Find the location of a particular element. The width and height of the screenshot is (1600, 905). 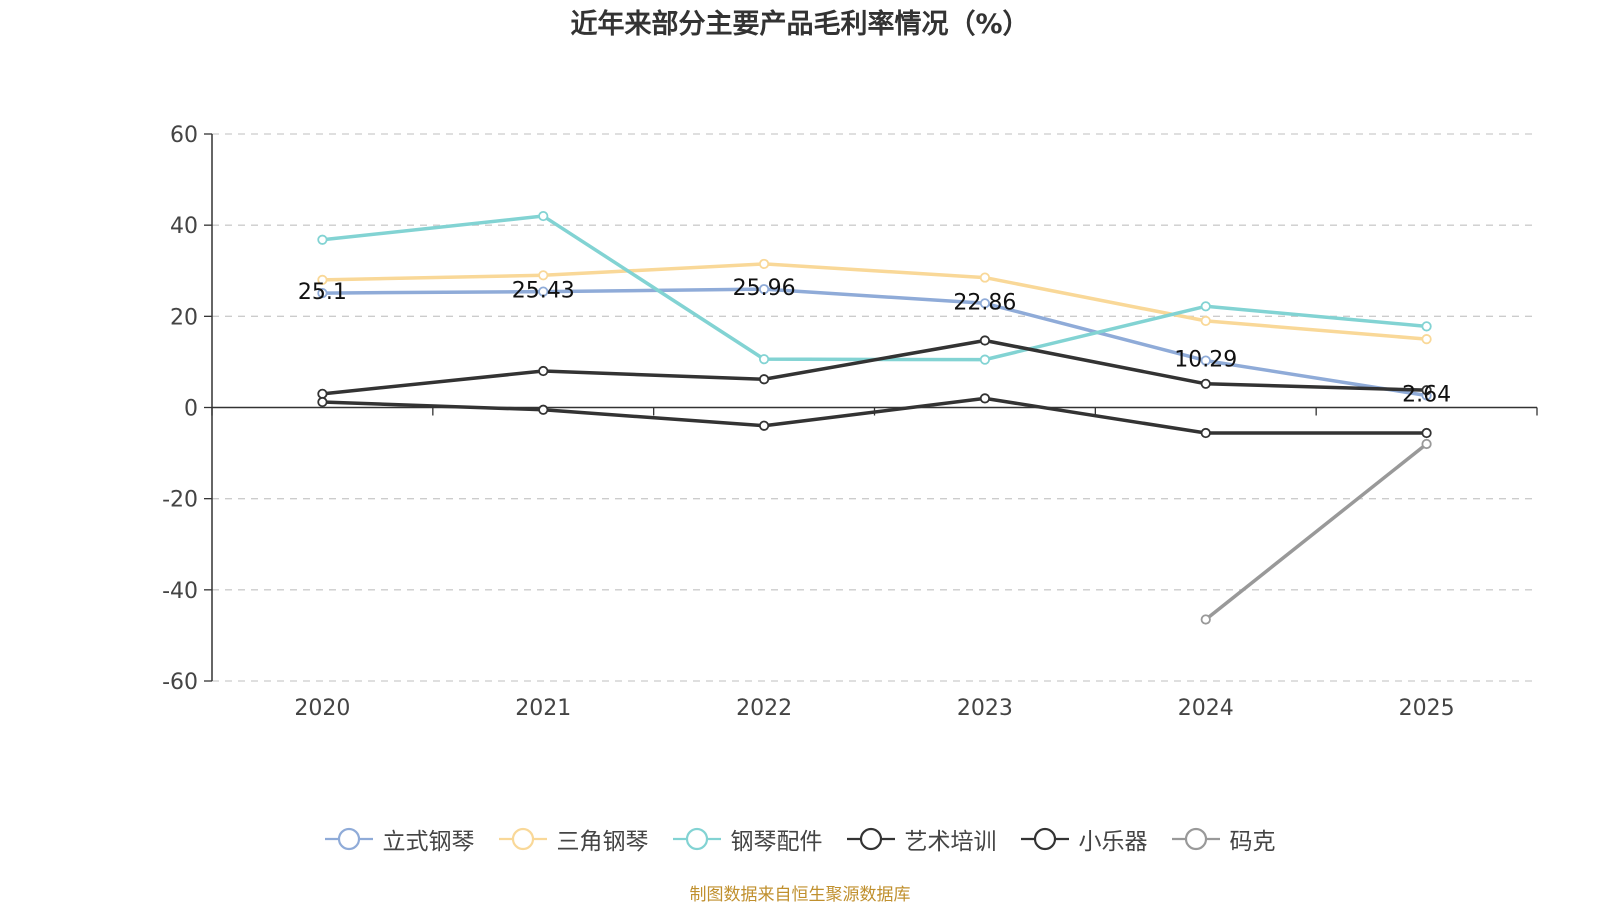

legend-item: 小乐器 is located at coordinates (1084, 839).